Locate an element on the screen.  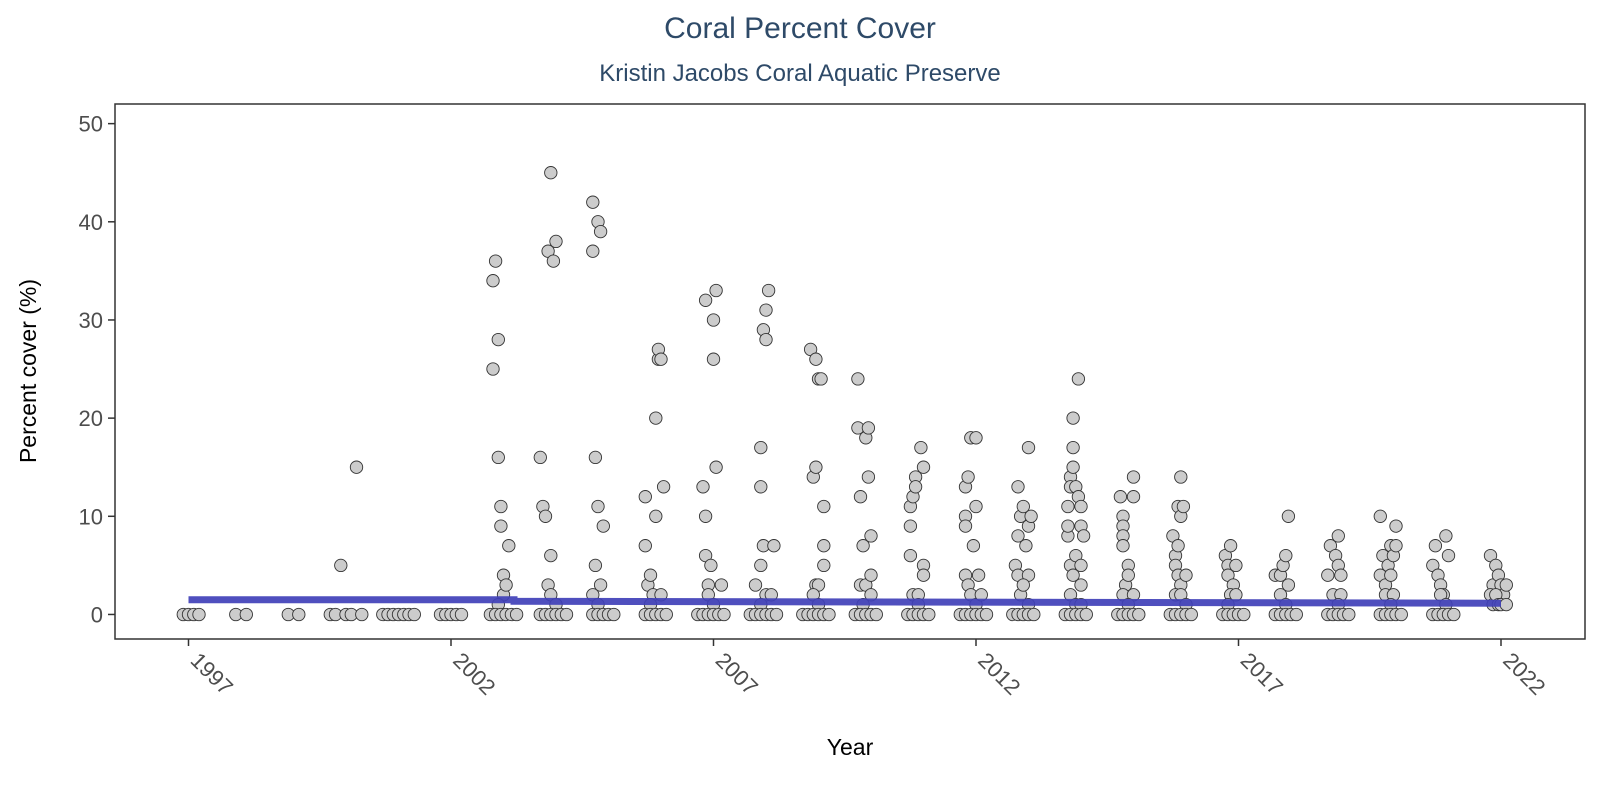
y-tick-label: 50 is located at coordinates (91, 124).